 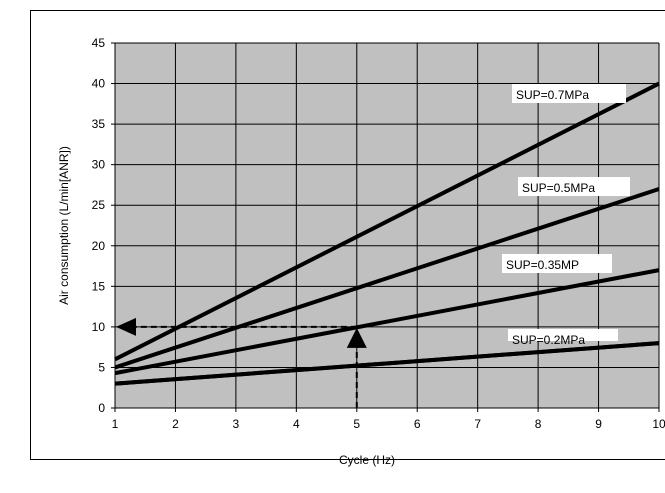 I want to click on x-tick-label: 9, so click(x=598, y=424).